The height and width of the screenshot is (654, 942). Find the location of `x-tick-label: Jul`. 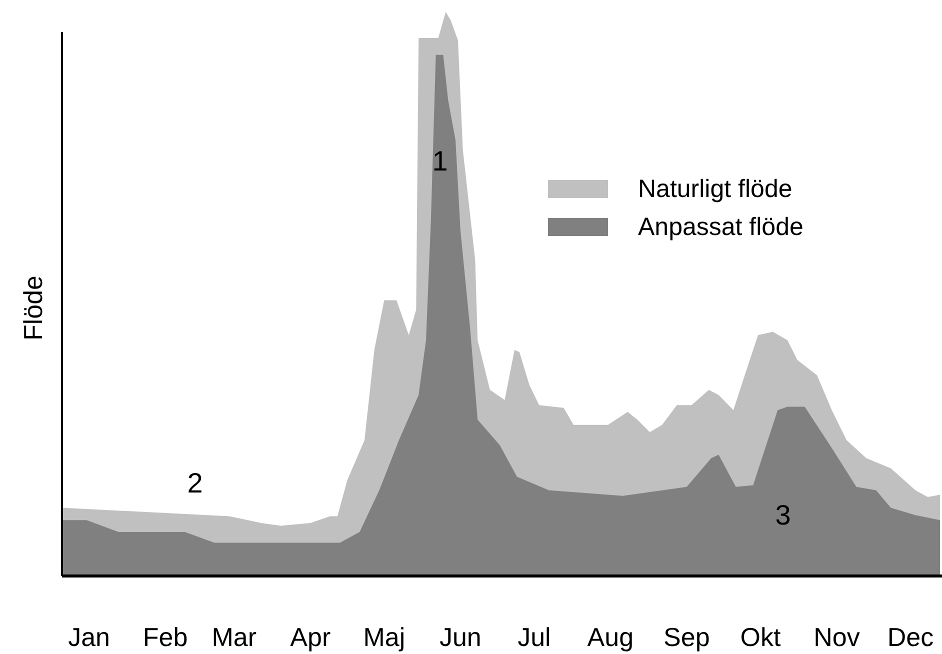

x-tick-label: Jul is located at coordinates (534, 637).